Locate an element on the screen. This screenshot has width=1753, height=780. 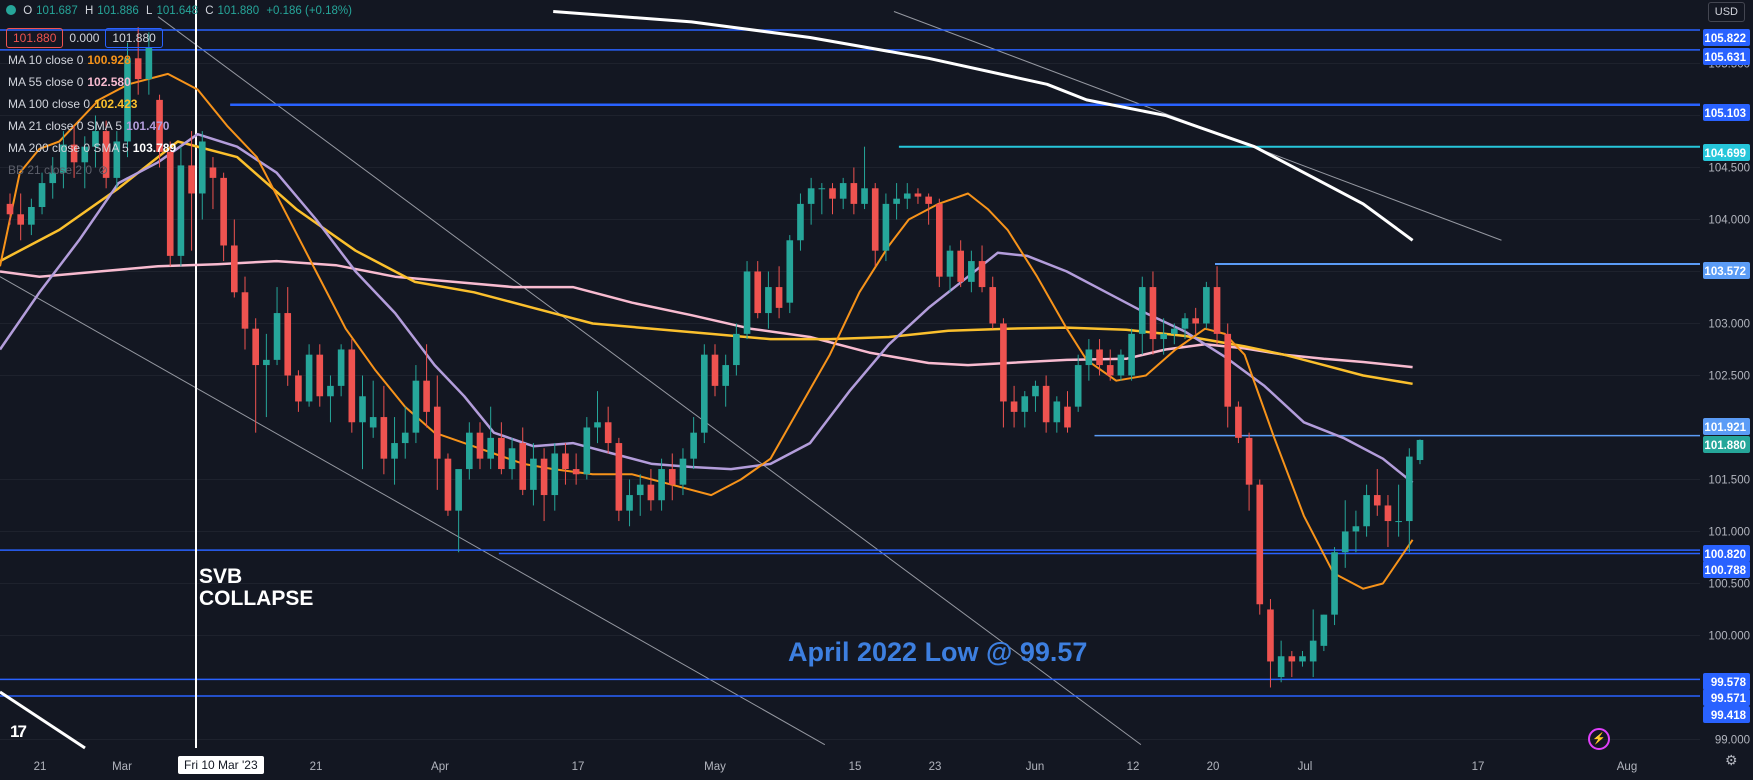
tradingview-logo: 17 is located at coordinates (18, 731).